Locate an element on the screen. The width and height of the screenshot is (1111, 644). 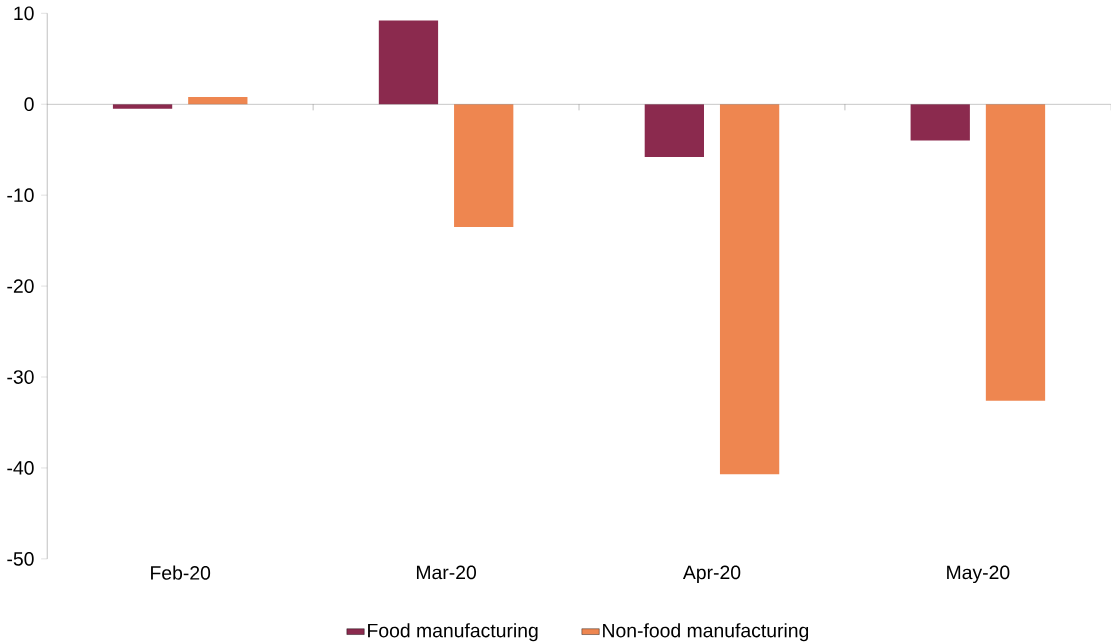
x-tick-label: May-20 is located at coordinates (978, 574).